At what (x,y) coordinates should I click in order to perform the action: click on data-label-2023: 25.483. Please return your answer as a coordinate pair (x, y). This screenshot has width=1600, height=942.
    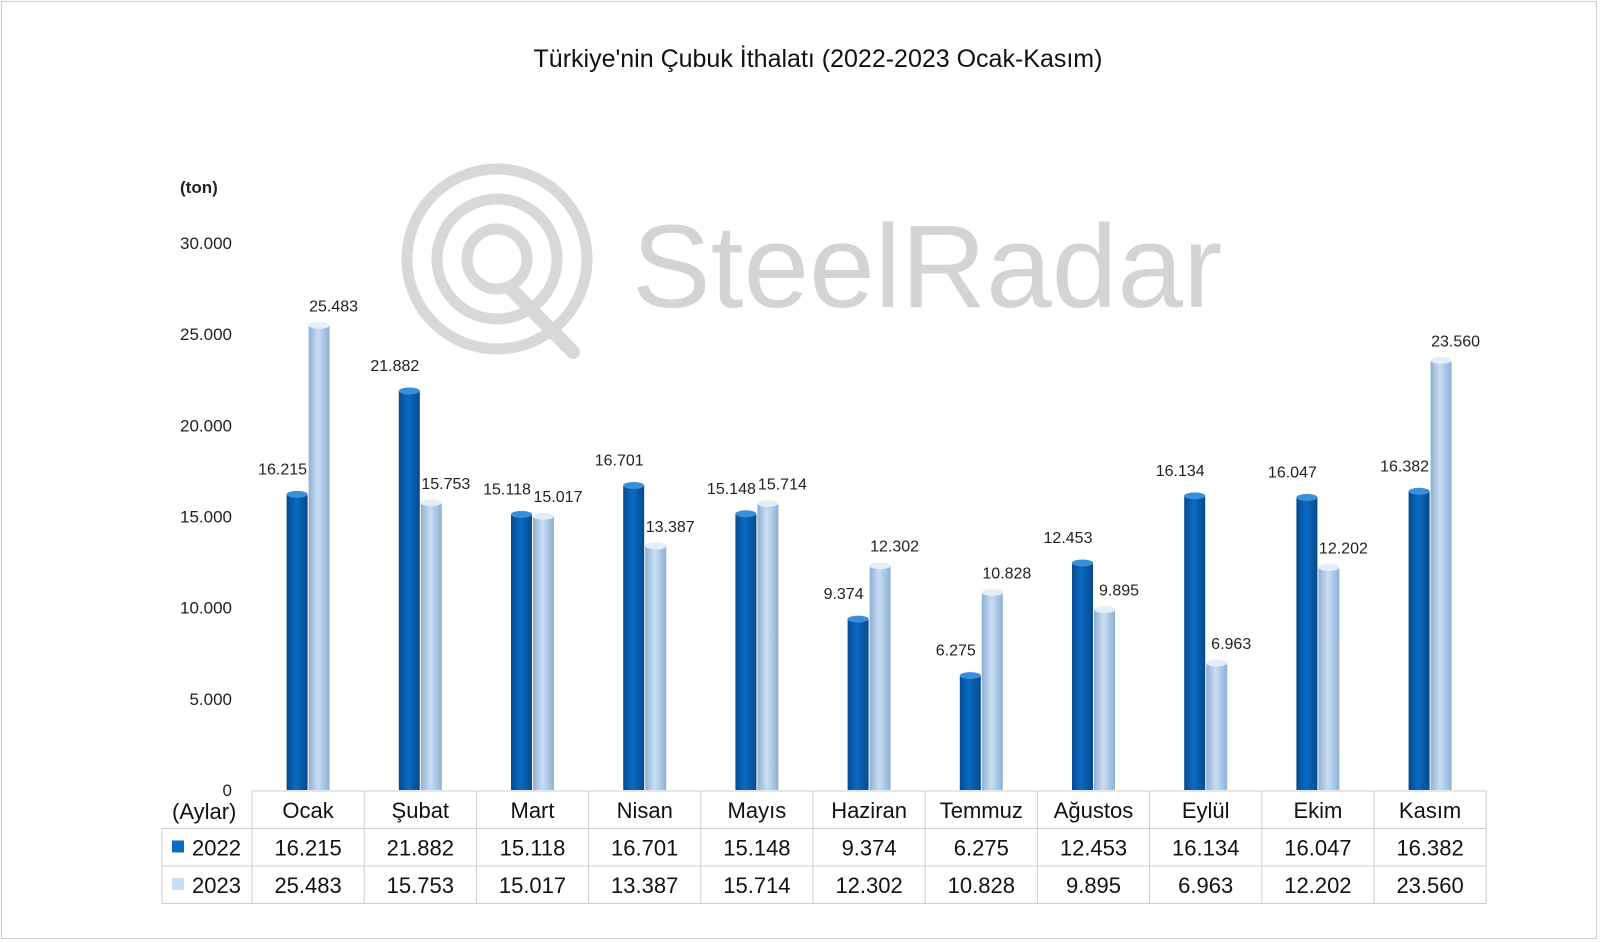
    Looking at the image, I should click on (333, 306).